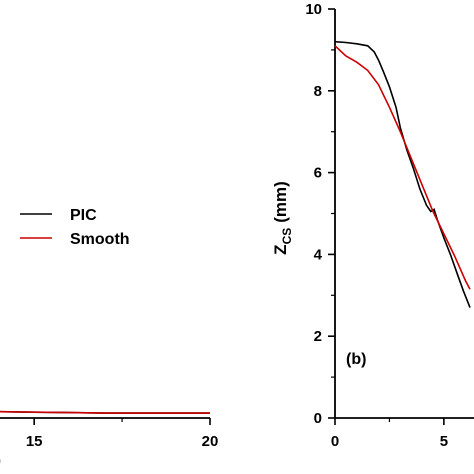  What do you see at coordinates (287, 236) in the screenshot?
I see `y-axis-title-sub: CS` at bounding box center [287, 236].